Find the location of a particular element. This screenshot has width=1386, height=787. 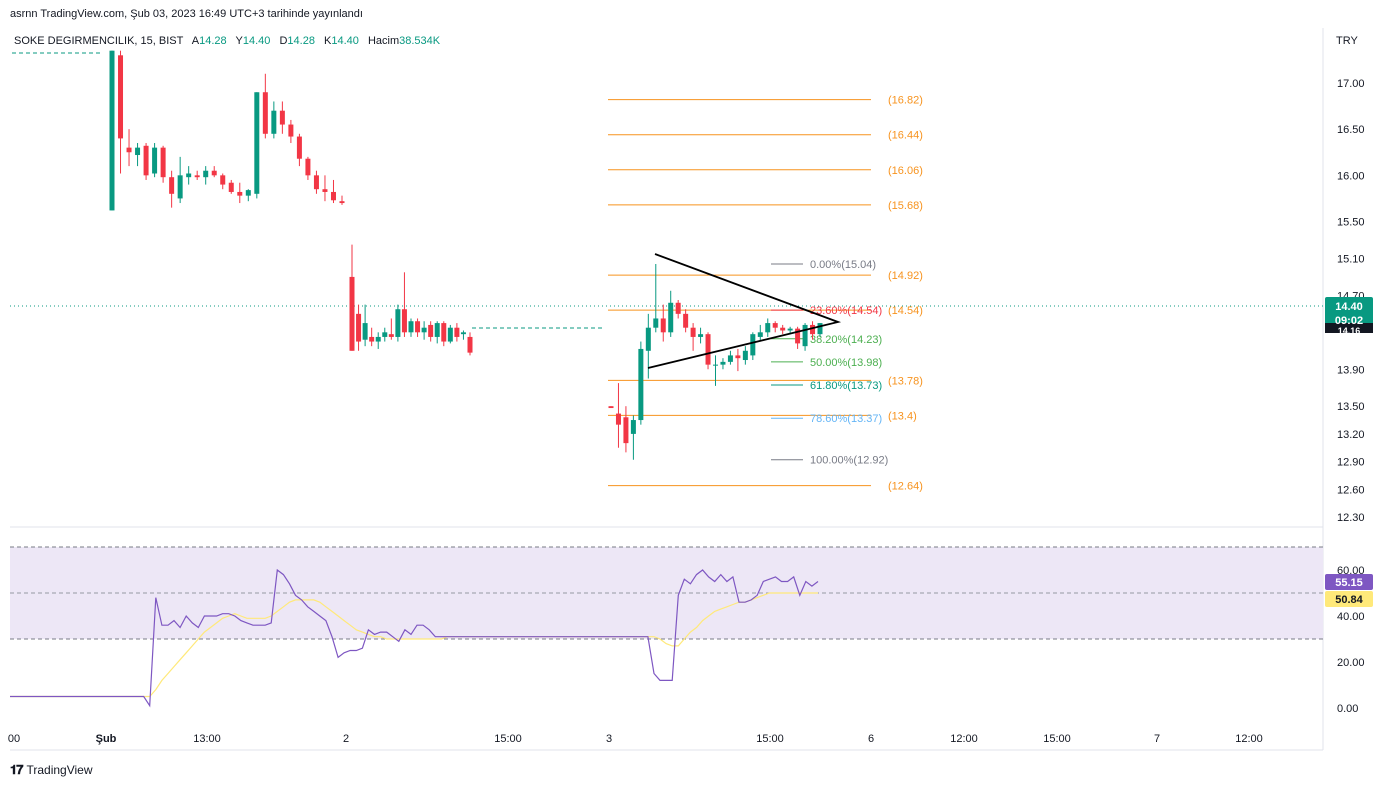

horizontal-level-label: (15.68) is located at coordinates (905, 206).